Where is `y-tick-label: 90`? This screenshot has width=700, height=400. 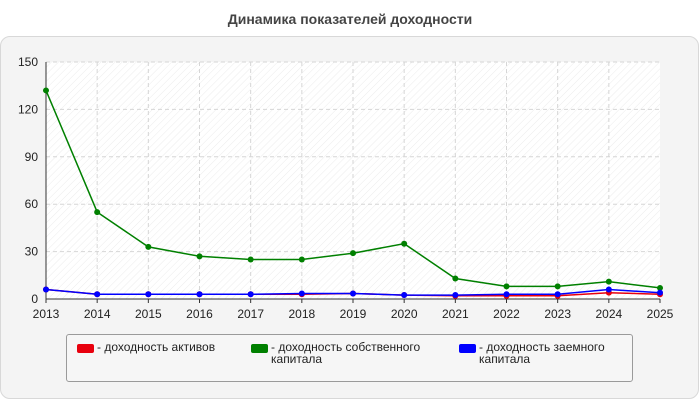 y-tick-label: 90 is located at coordinates (32, 157).